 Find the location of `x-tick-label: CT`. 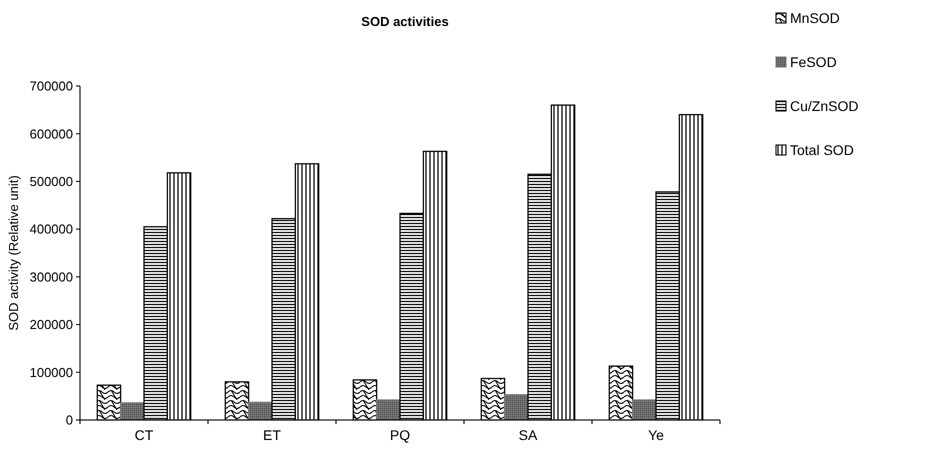

x-tick-label: CT is located at coordinates (144, 435).